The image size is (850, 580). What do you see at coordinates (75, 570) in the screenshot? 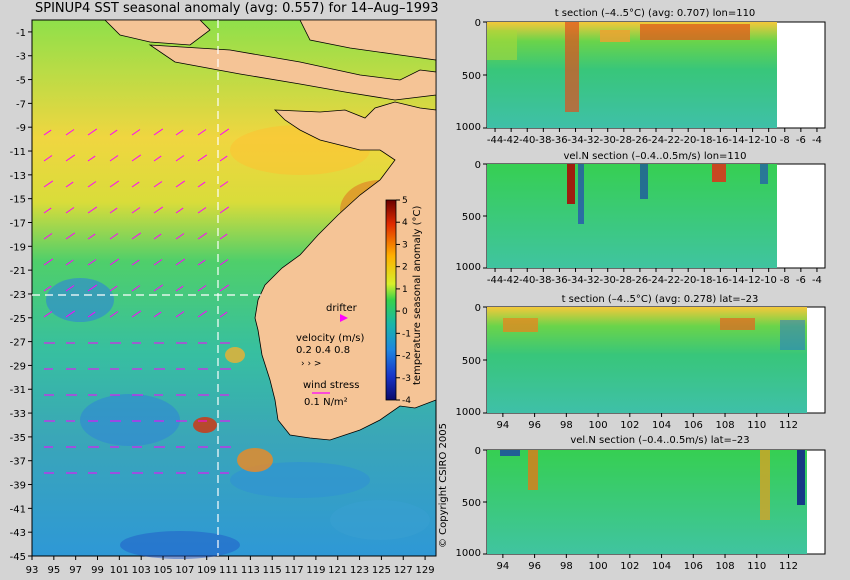
I see `lon-tick-label: 97` at bounding box center [75, 570].